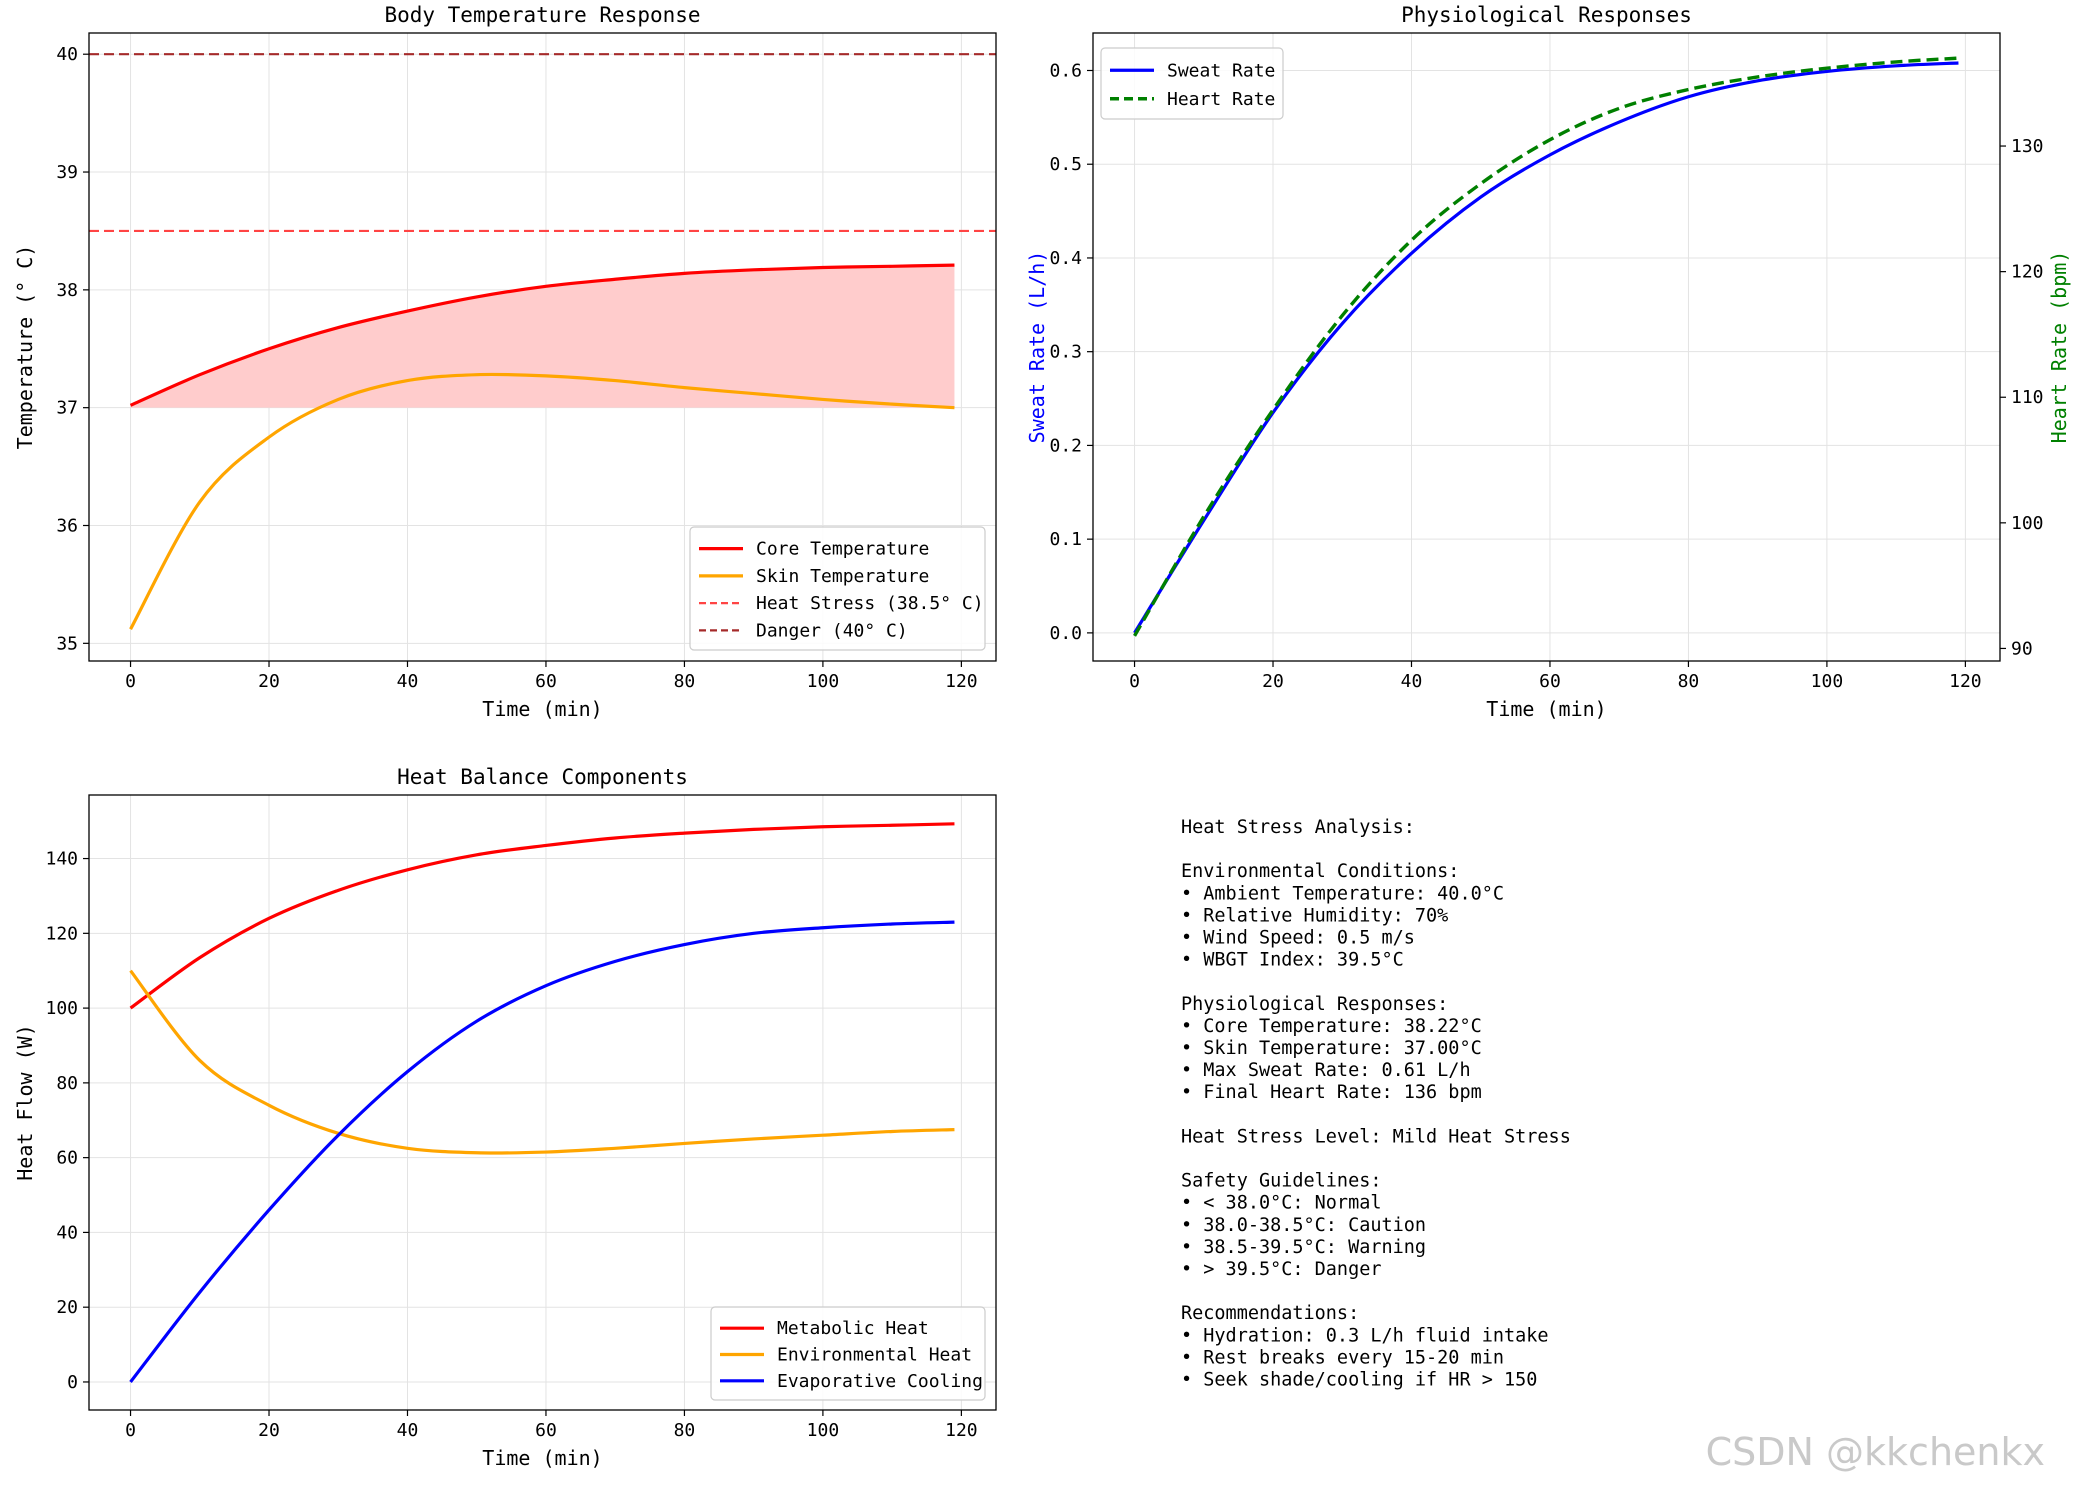  Describe the element at coordinates (1292, 960) in the screenshot. I see `summary-line: • WBGT Index: 39.5°C` at that location.